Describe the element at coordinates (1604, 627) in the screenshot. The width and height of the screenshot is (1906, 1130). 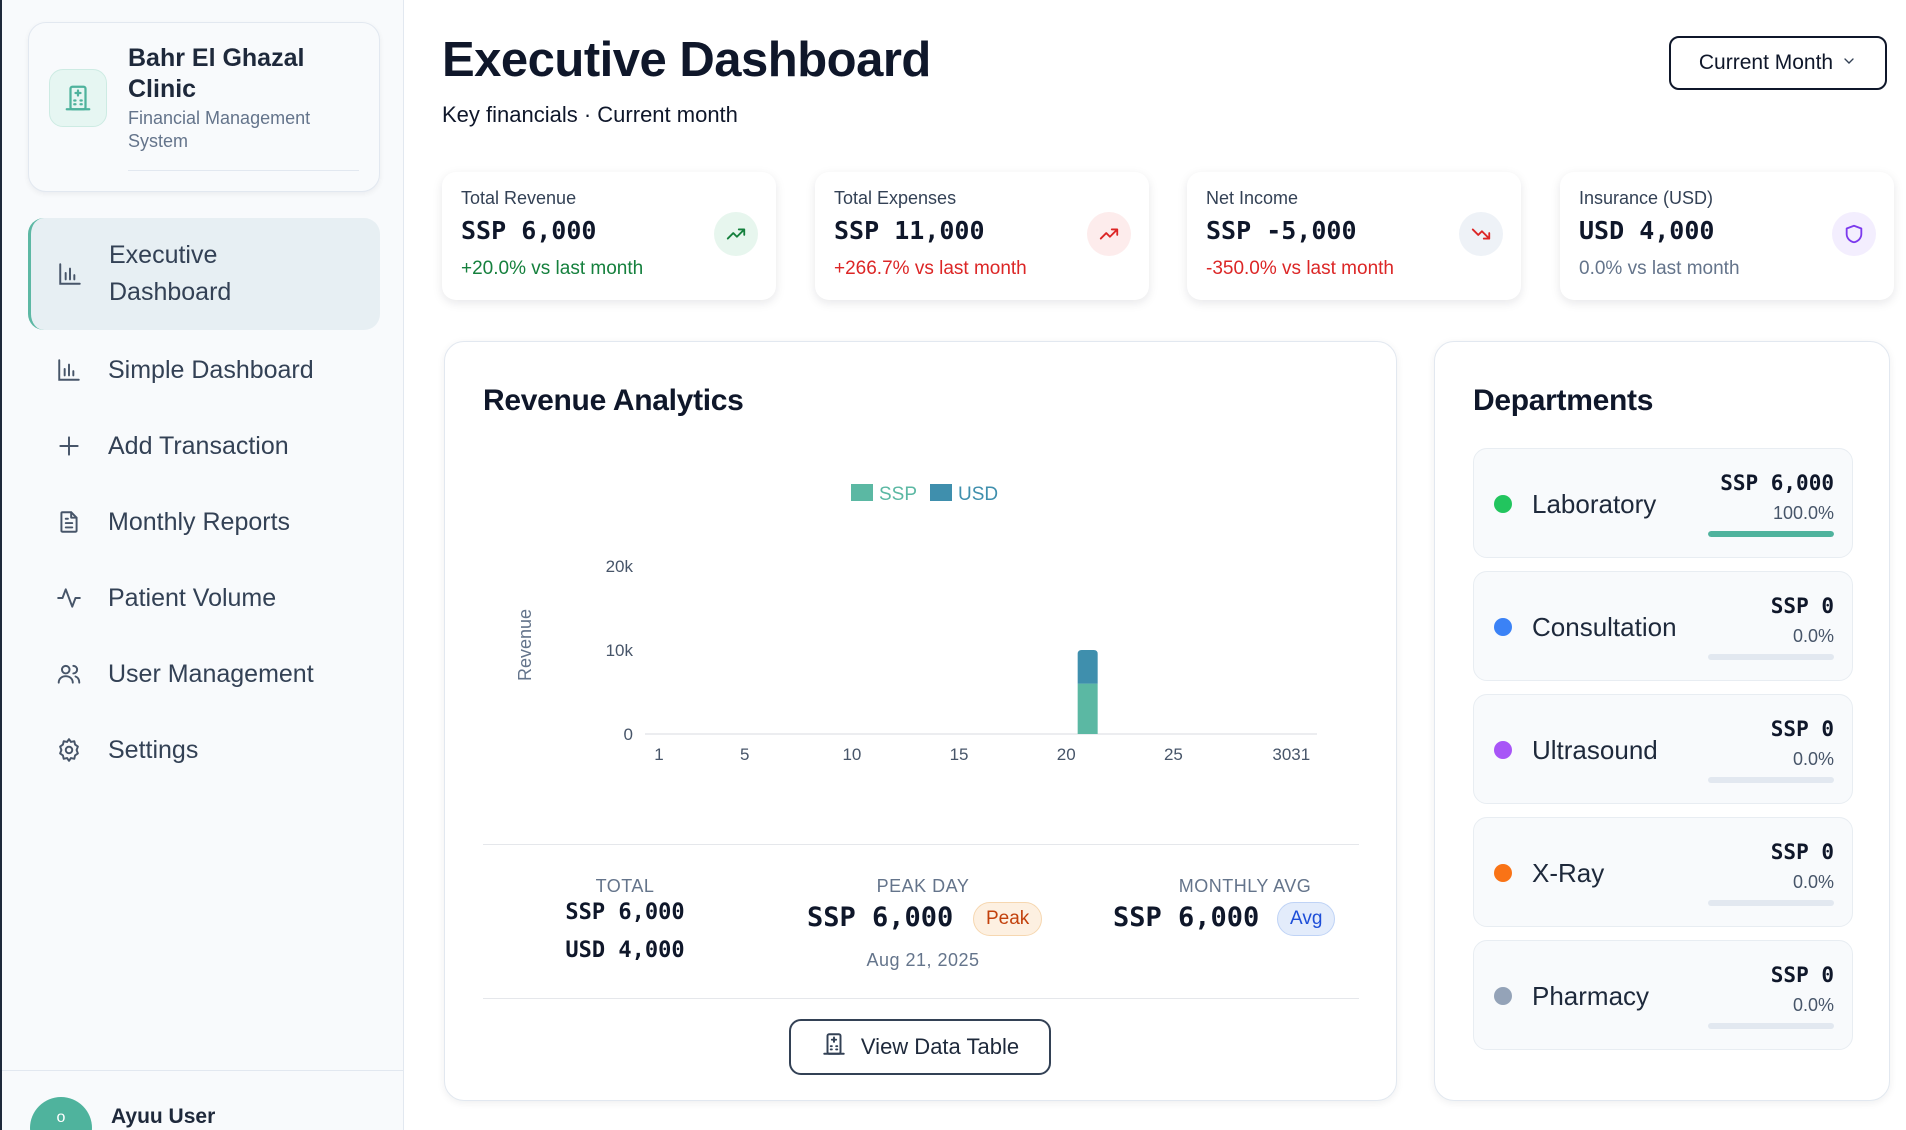
I see `department-name: Consultation` at that location.